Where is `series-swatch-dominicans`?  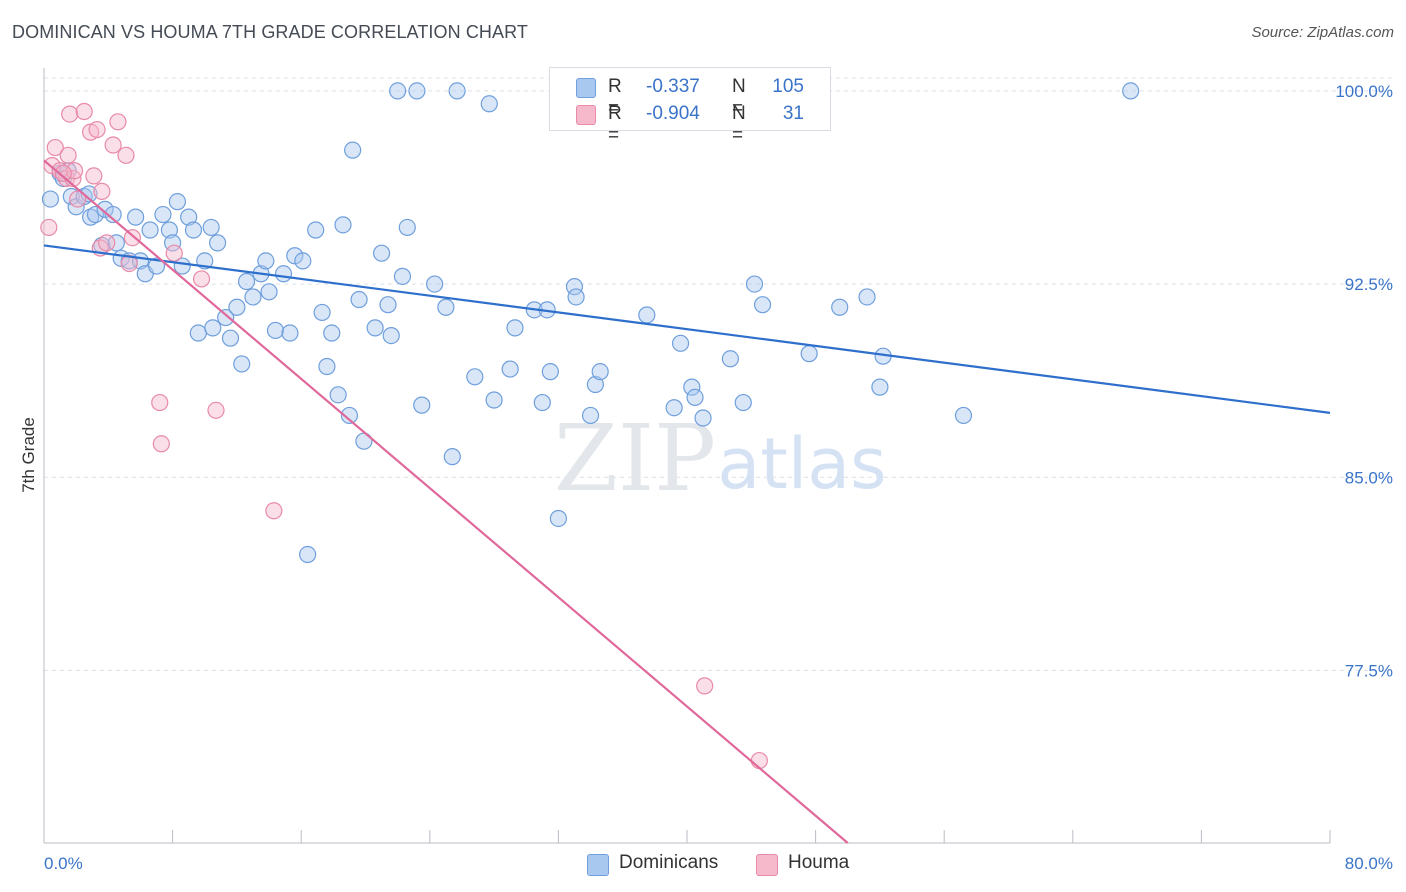
series-swatch-dominicans is located at coordinates (598, 865).